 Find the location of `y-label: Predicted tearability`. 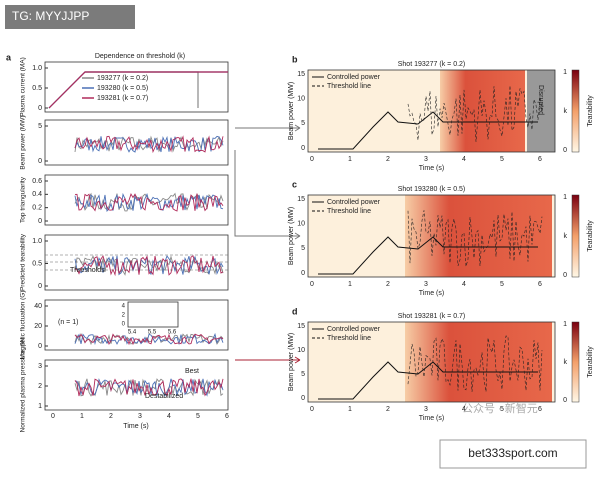

y-label: Predicted tearability is located at coordinates (23, 262).